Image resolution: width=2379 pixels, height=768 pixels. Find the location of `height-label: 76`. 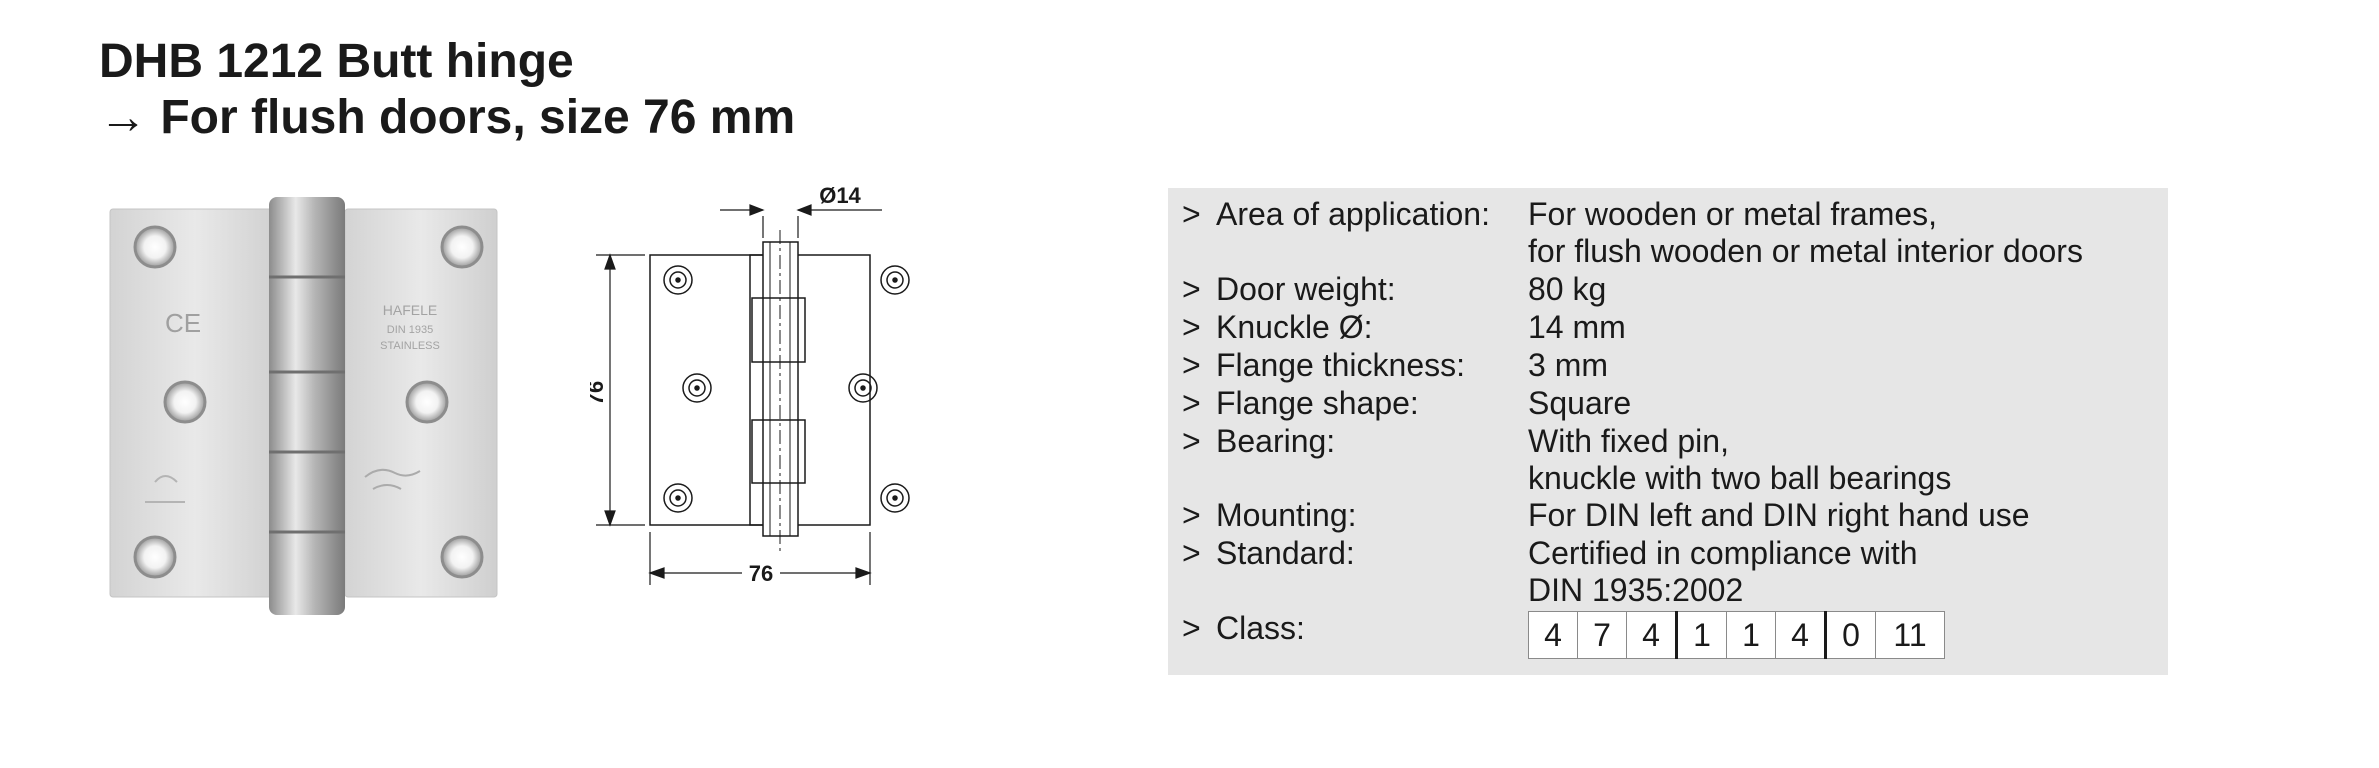

height-label: 76 is located at coordinates (599, 393).